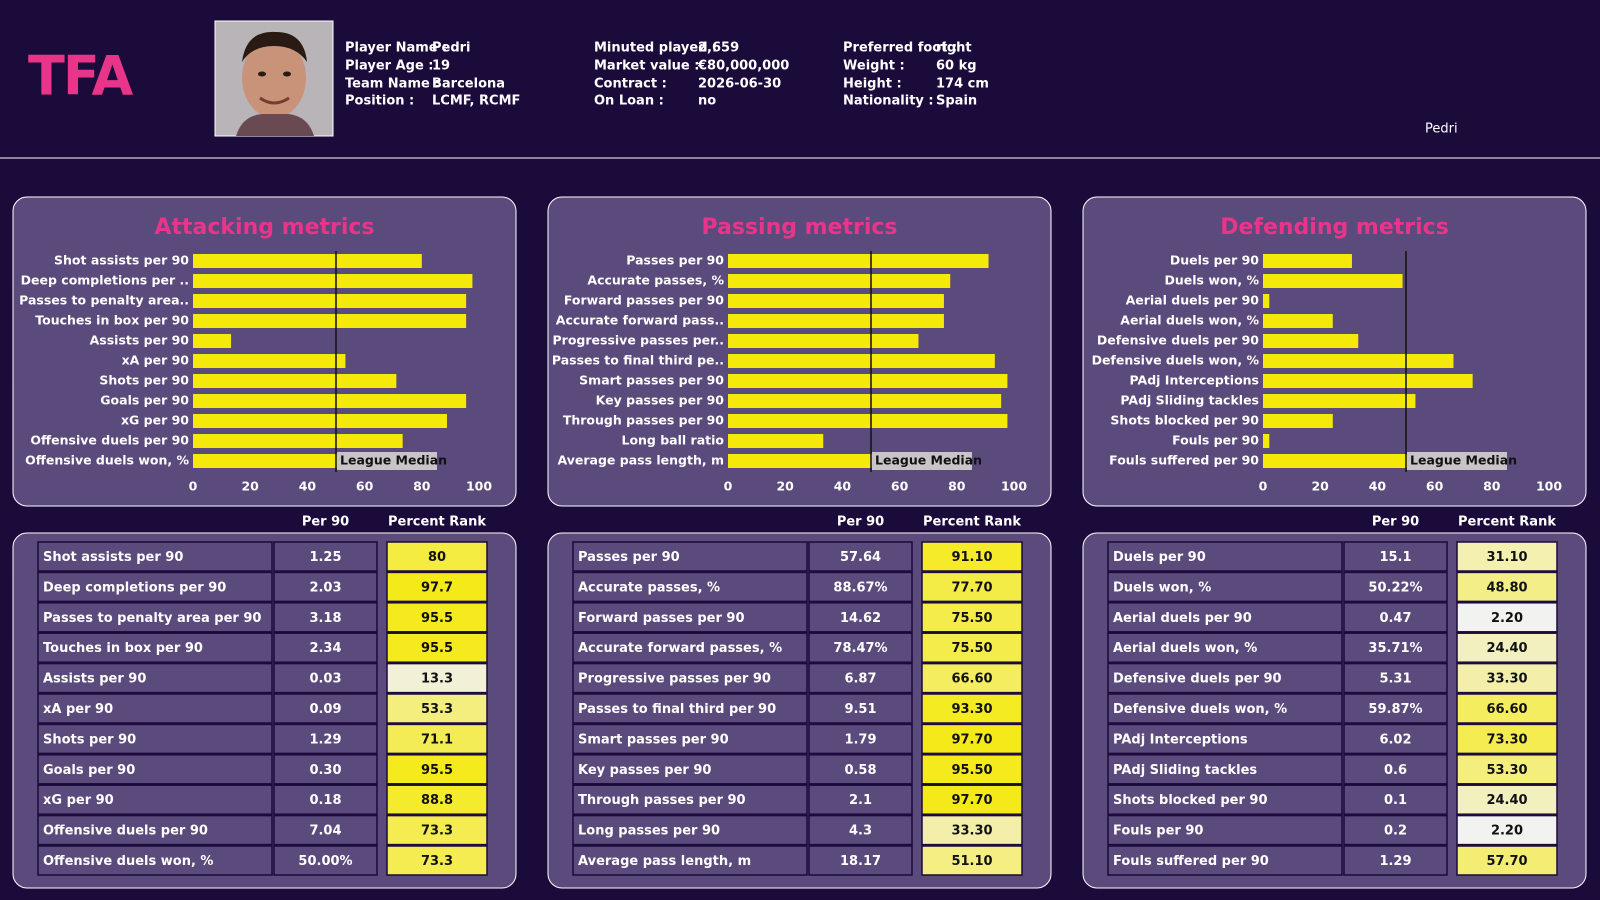  Describe the element at coordinates (860, 648) in the screenshot. I see `per90-value: 78.47%` at that location.